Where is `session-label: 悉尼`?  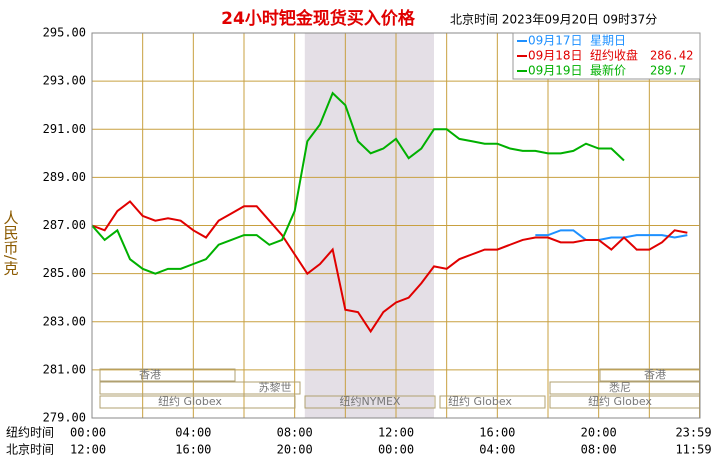 session-label: 悉尼 is located at coordinates (620, 387).